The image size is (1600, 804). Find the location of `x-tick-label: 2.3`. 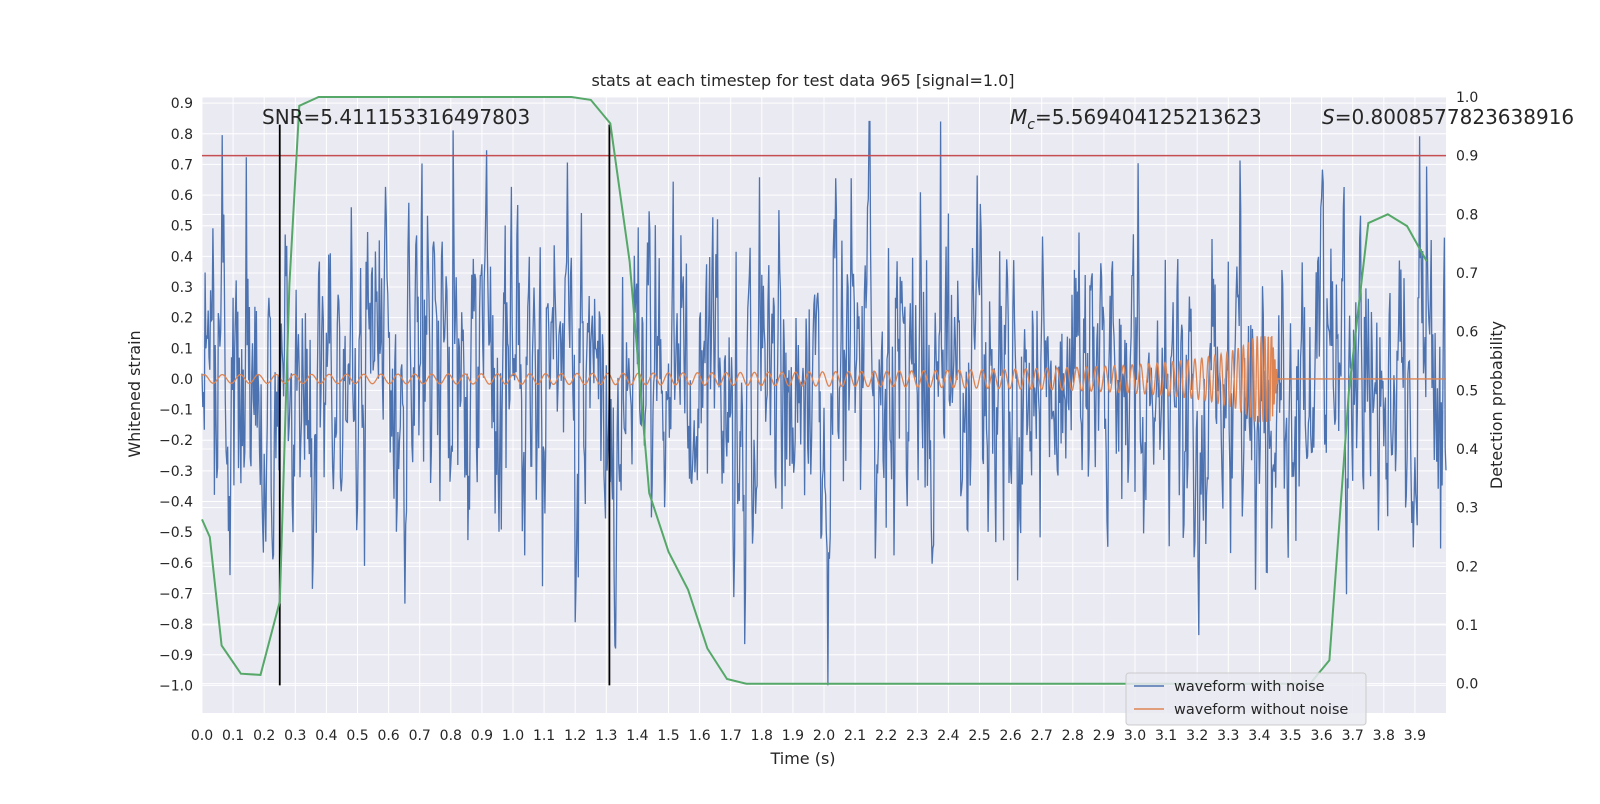

x-tick-label: 2.3 is located at coordinates (917, 736).